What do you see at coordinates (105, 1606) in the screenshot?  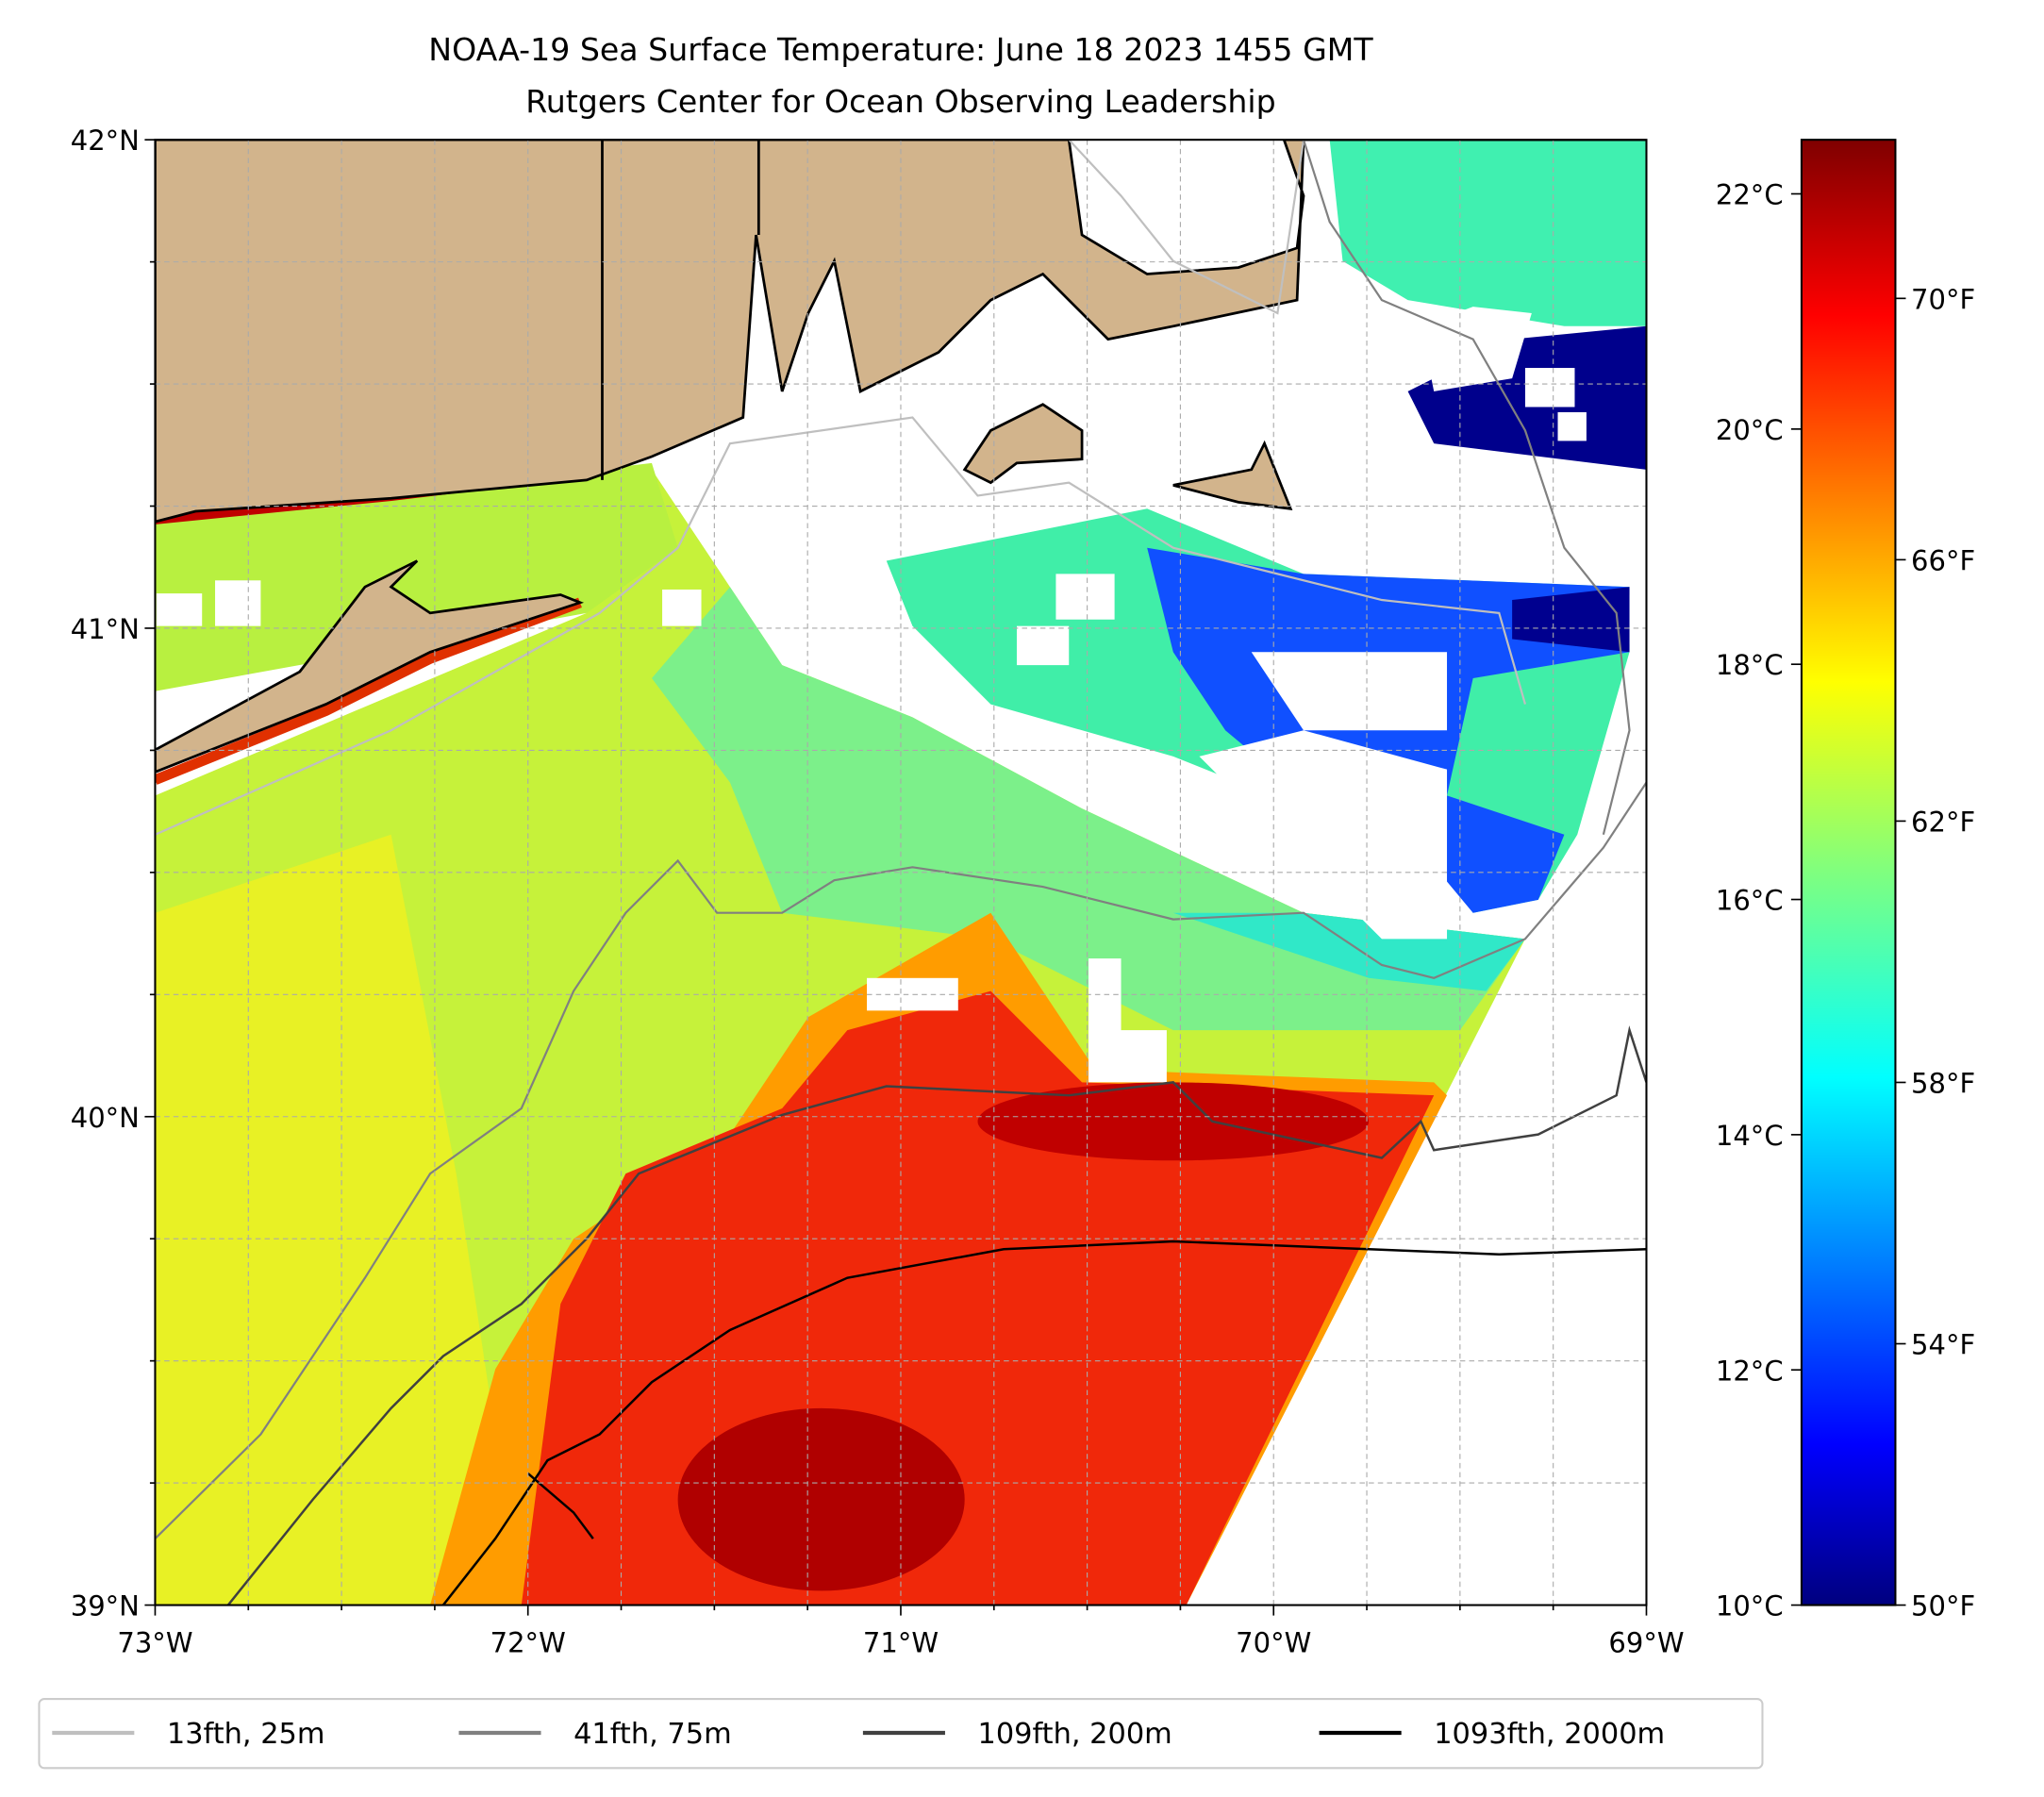 I see `y-tick-label: 39°N` at bounding box center [105, 1606].